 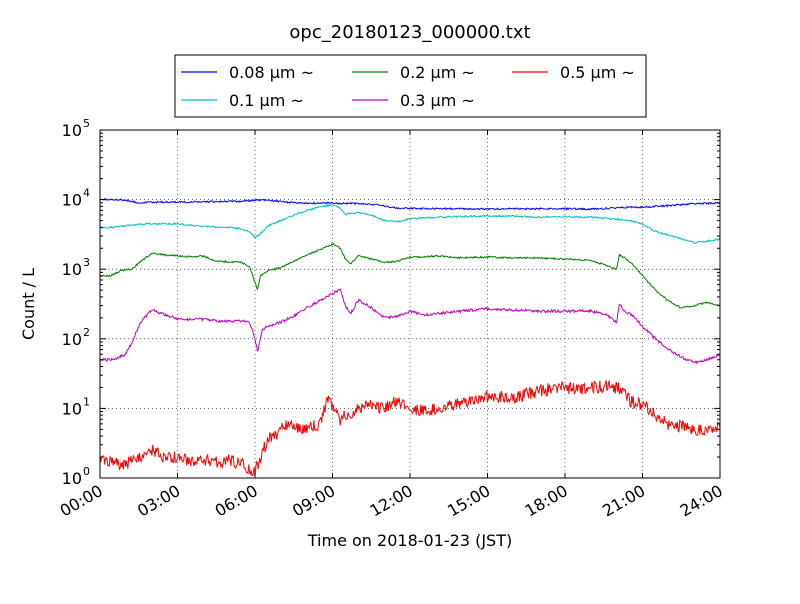 What do you see at coordinates (409, 32) in the screenshot?
I see `chart-title: opc_20180123_000000.txt` at bounding box center [409, 32].